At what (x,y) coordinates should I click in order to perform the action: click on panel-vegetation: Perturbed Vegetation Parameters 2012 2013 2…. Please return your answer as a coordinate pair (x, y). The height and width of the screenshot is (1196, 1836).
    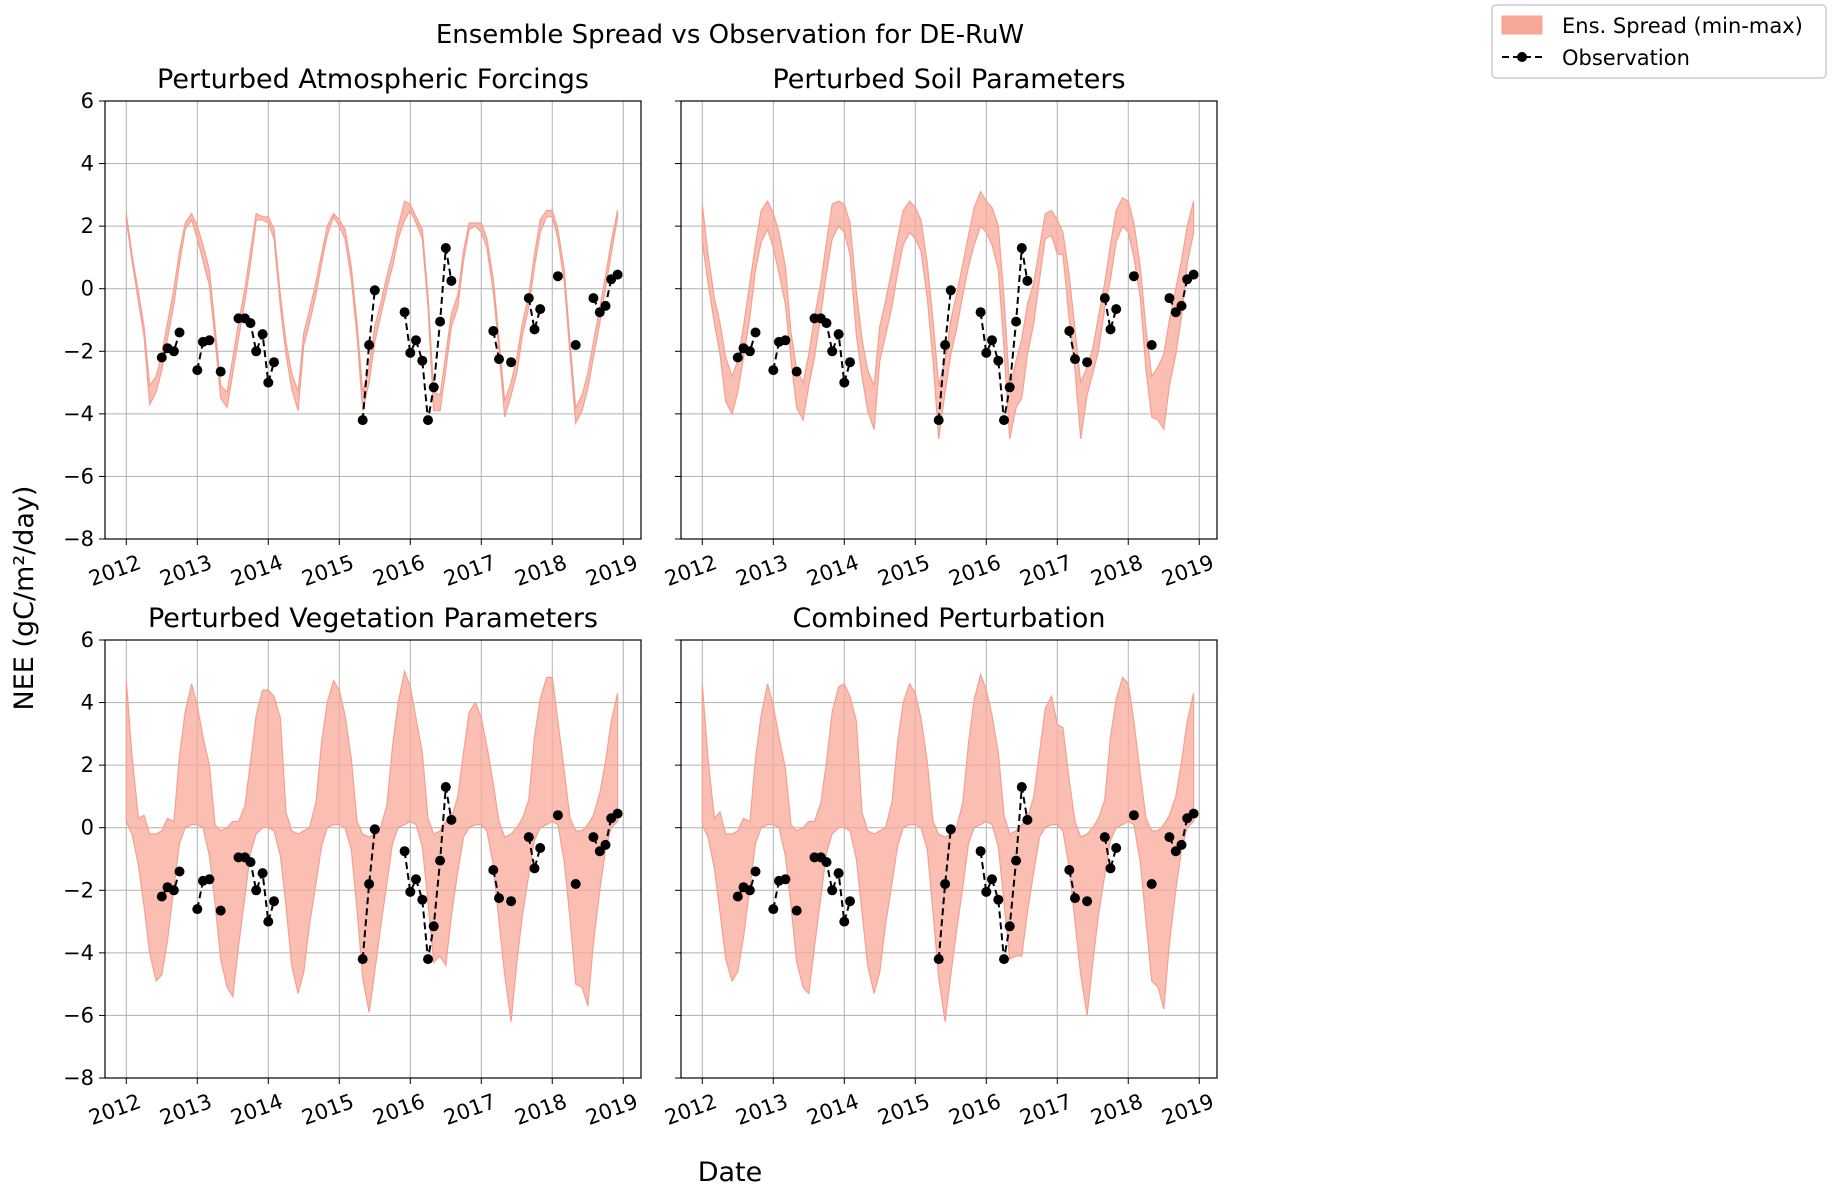
    Looking at the image, I should click on (352, 866).